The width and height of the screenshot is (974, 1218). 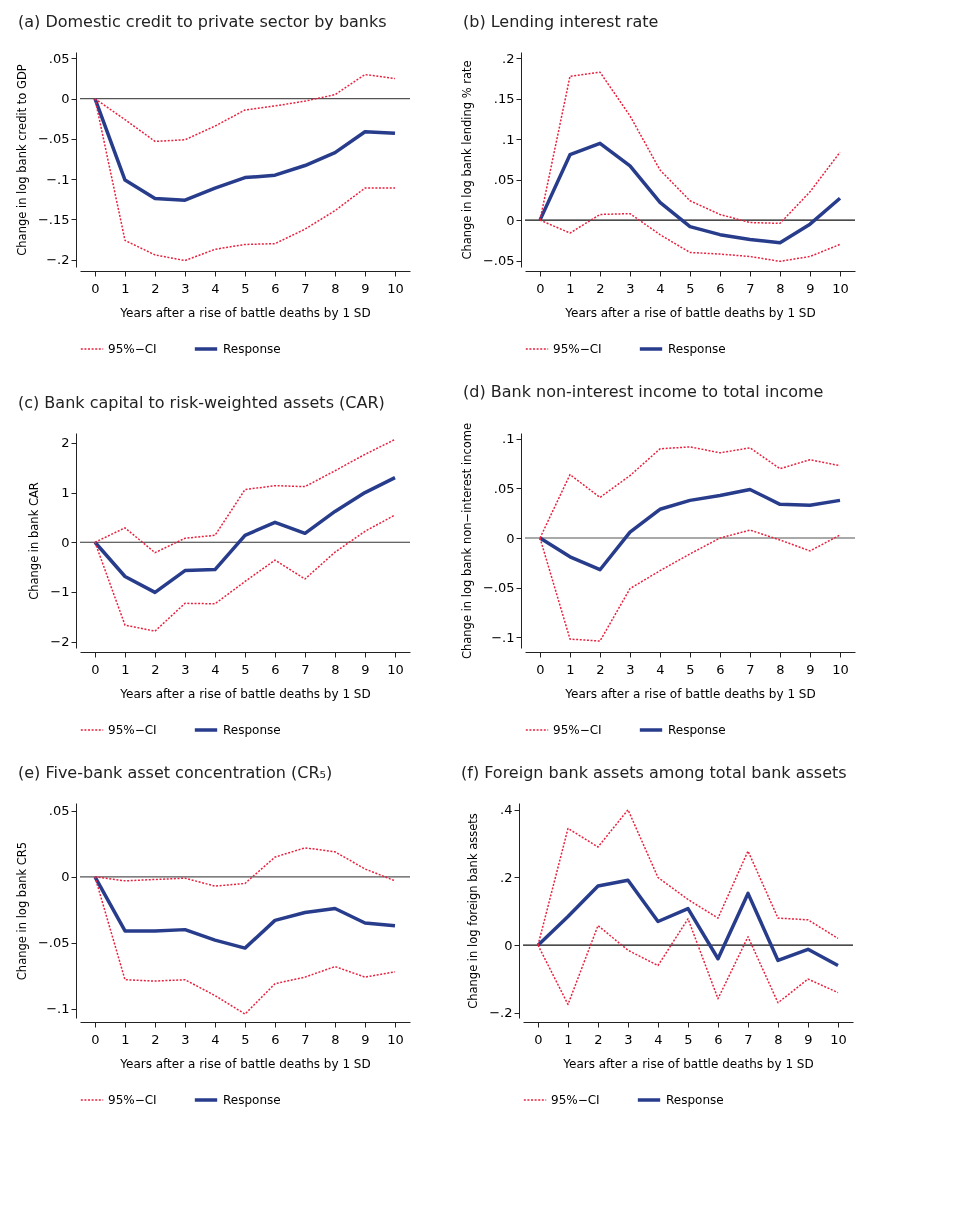 What do you see at coordinates (175, 772) in the screenshot?
I see `chart-title: (e) Five-bank asset concentration (CR₅)` at bounding box center [175, 772].